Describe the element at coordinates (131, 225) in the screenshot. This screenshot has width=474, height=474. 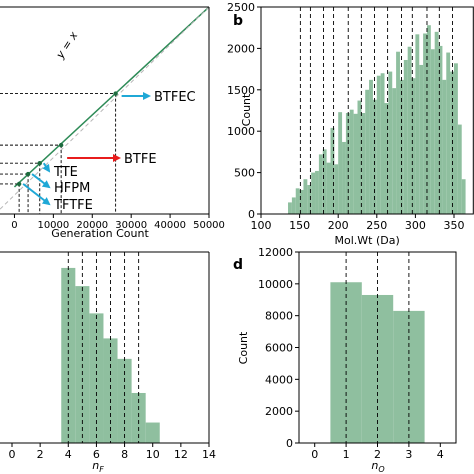
I see `panel-a-xtick-label: 30000` at that location.